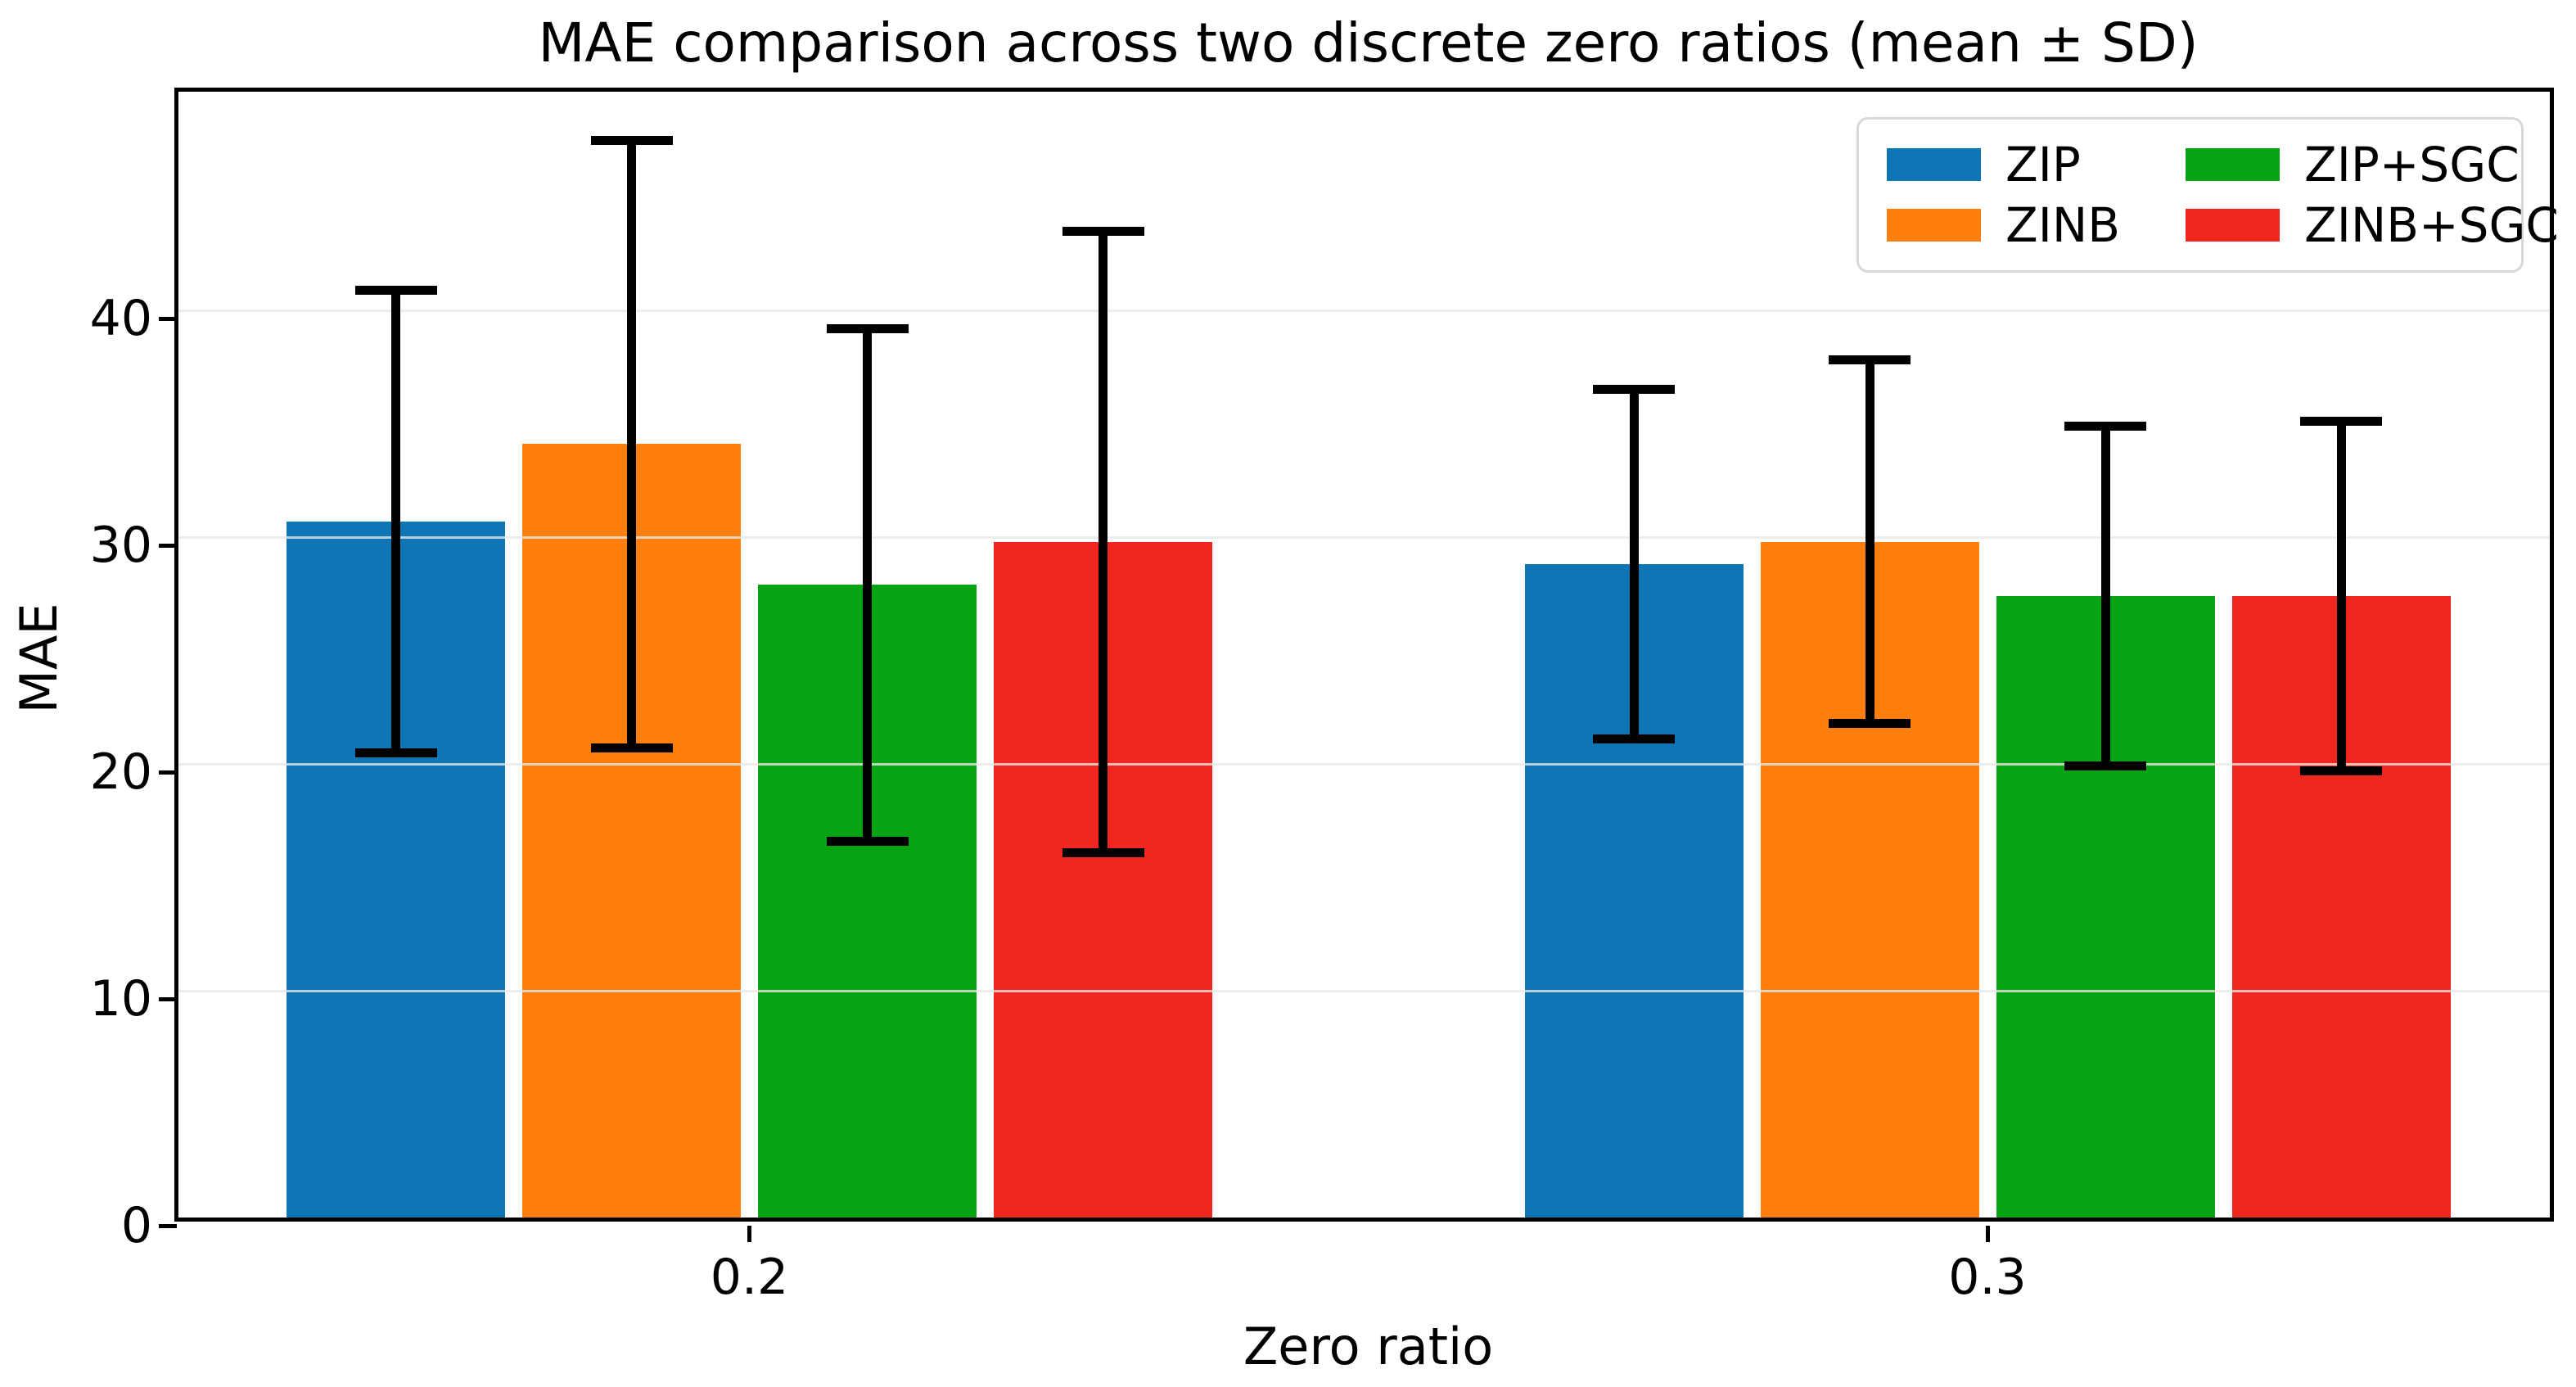 This screenshot has width=2576, height=1387. I want to click on x-tick-mark-0.2, so click(749, 1234).